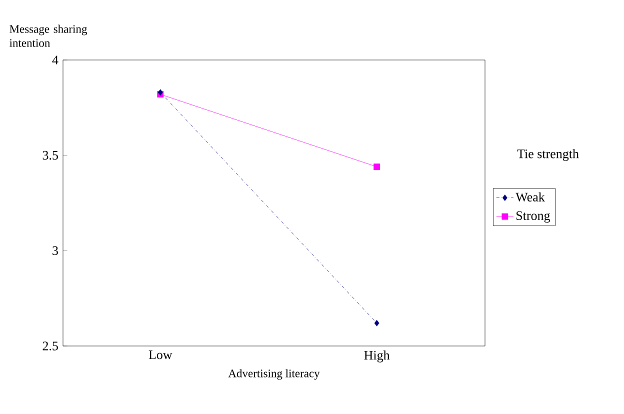 The image size is (624, 414). I want to click on legend-title: Tie strength, so click(548, 155).